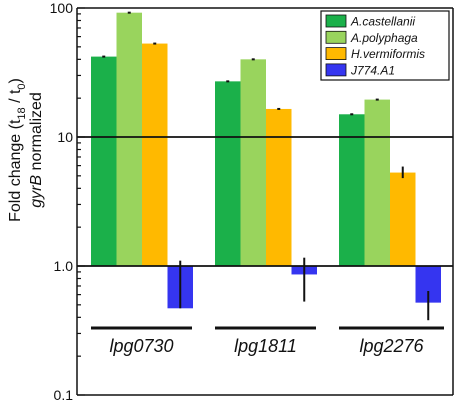  I want to click on bar-A.castellanii-lpg1811, so click(228, 174).